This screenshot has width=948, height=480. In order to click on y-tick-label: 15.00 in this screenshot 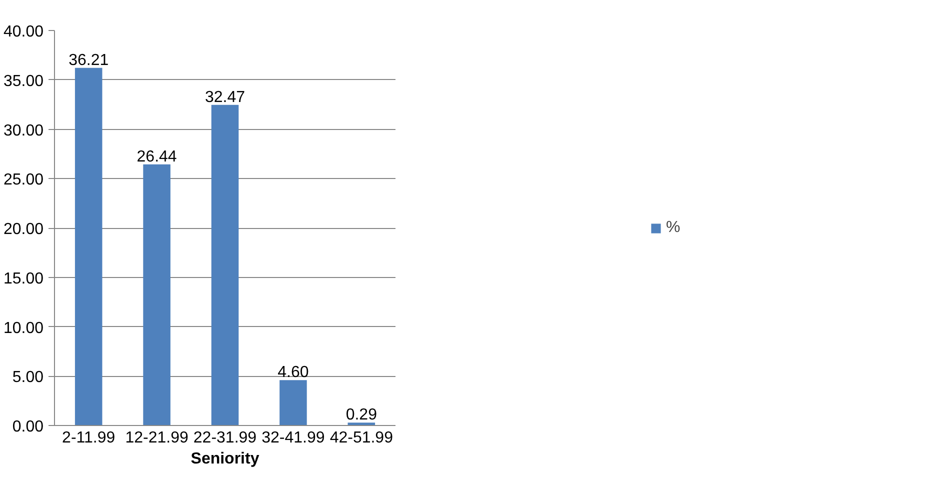, I will do `click(23, 279)`.